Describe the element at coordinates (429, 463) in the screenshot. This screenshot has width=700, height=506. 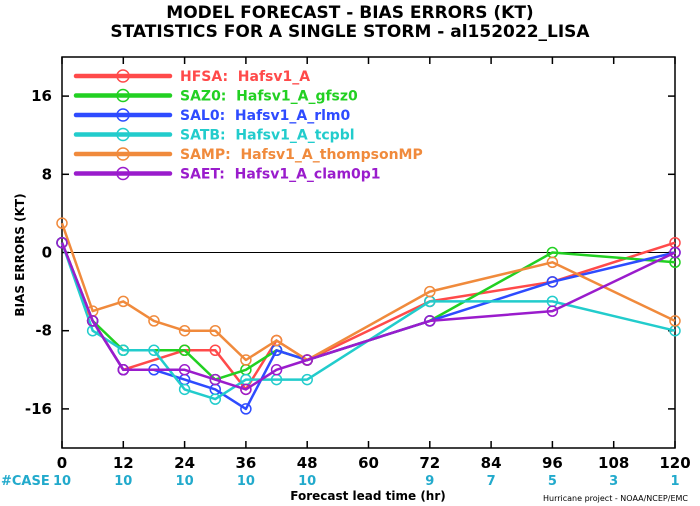
I see `x-tick-label: 72` at that location.